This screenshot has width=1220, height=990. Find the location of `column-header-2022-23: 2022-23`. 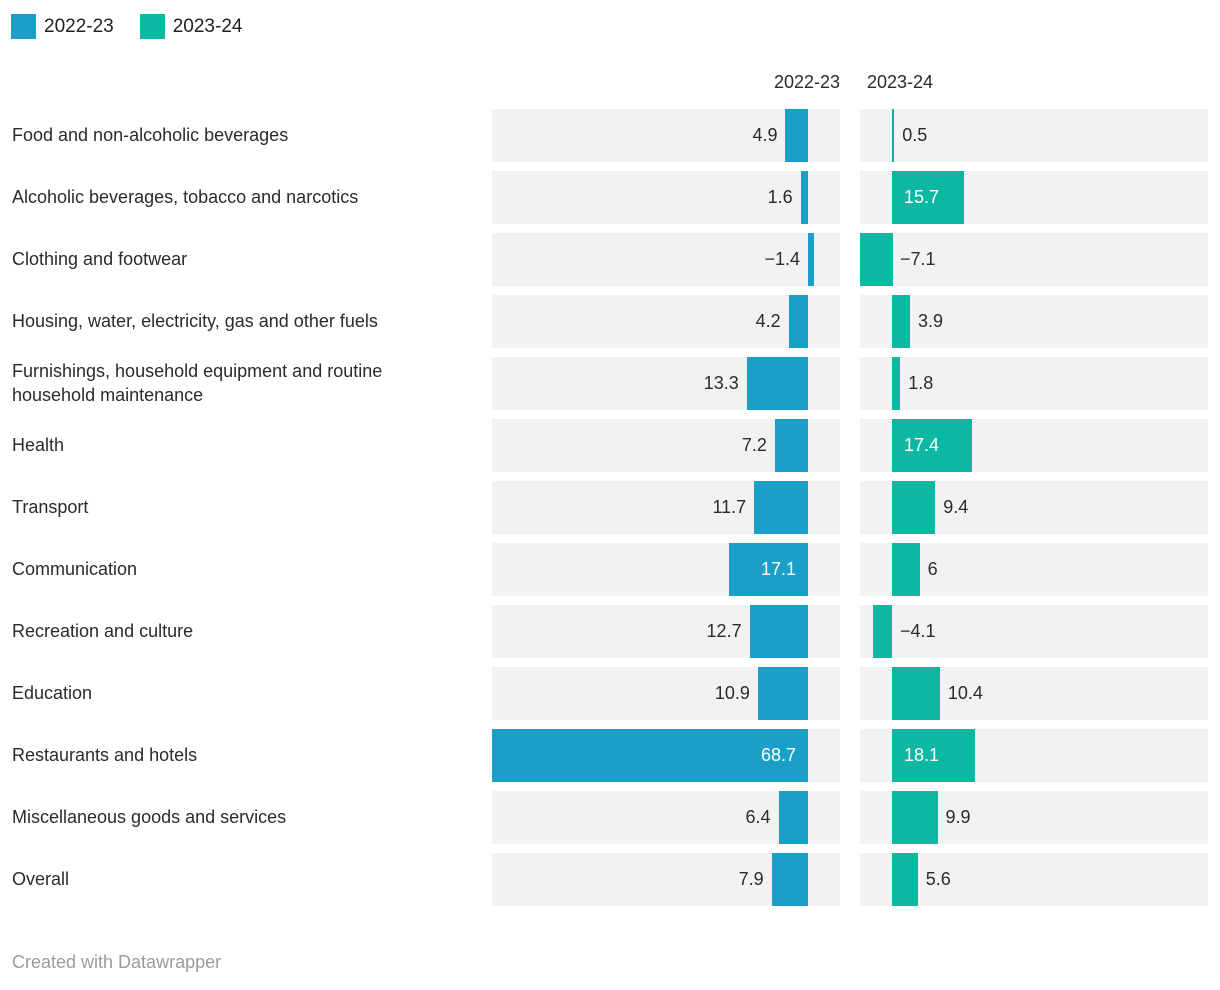

column-header-2022-23: 2022-23 is located at coordinates (806, 82).